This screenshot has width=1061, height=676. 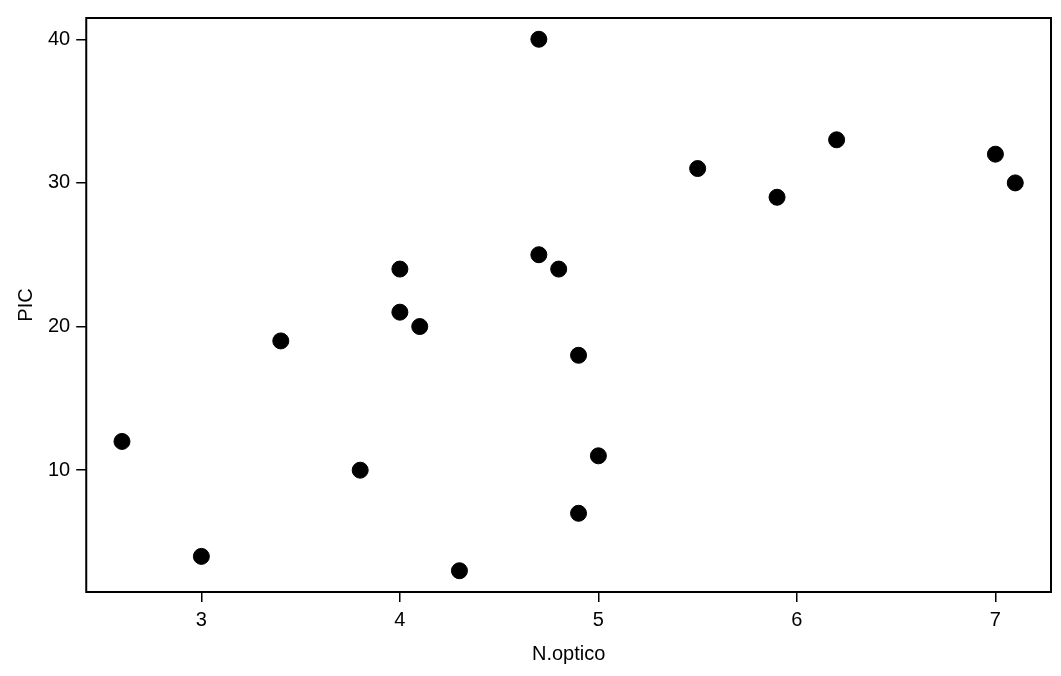 I want to click on x-tick-label: 7, so click(x=995, y=618).